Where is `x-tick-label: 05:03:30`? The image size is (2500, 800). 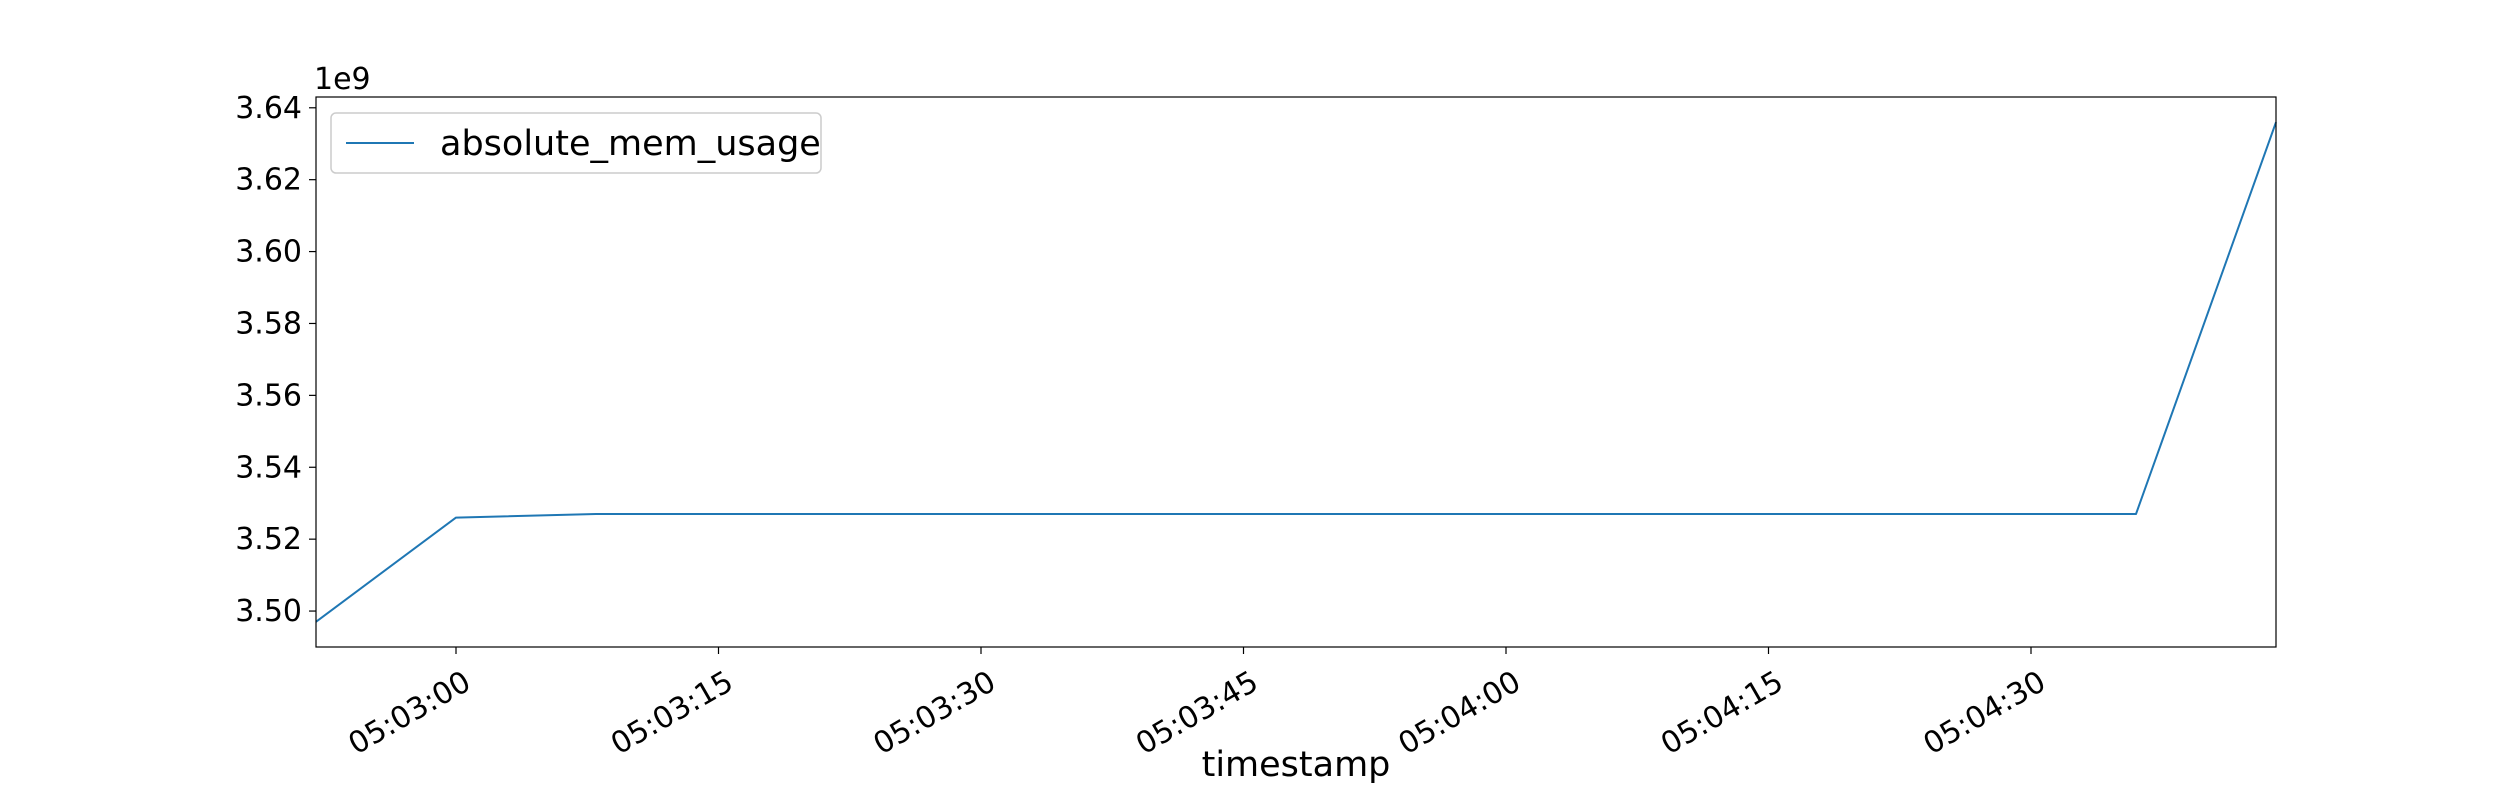
x-tick-label: 05:03:30 is located at coordinates (935, 713).